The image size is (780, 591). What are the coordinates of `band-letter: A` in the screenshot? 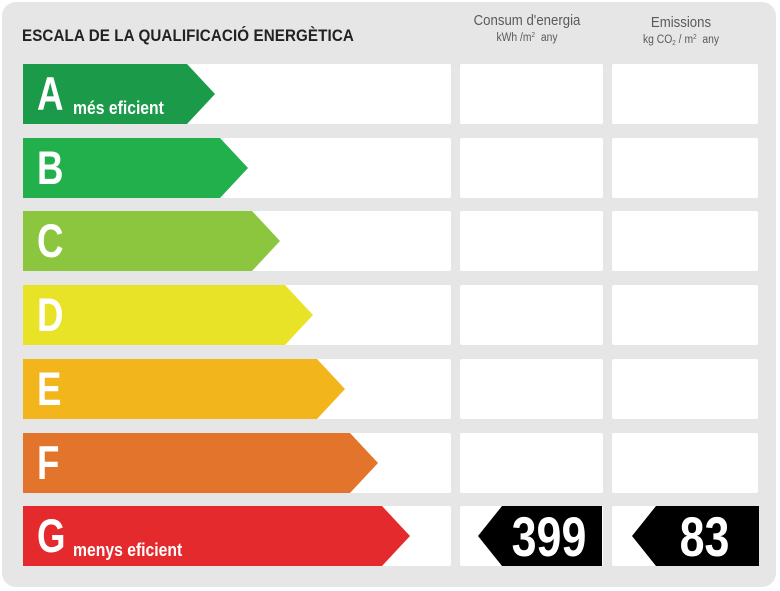 It's located at (50, 93).